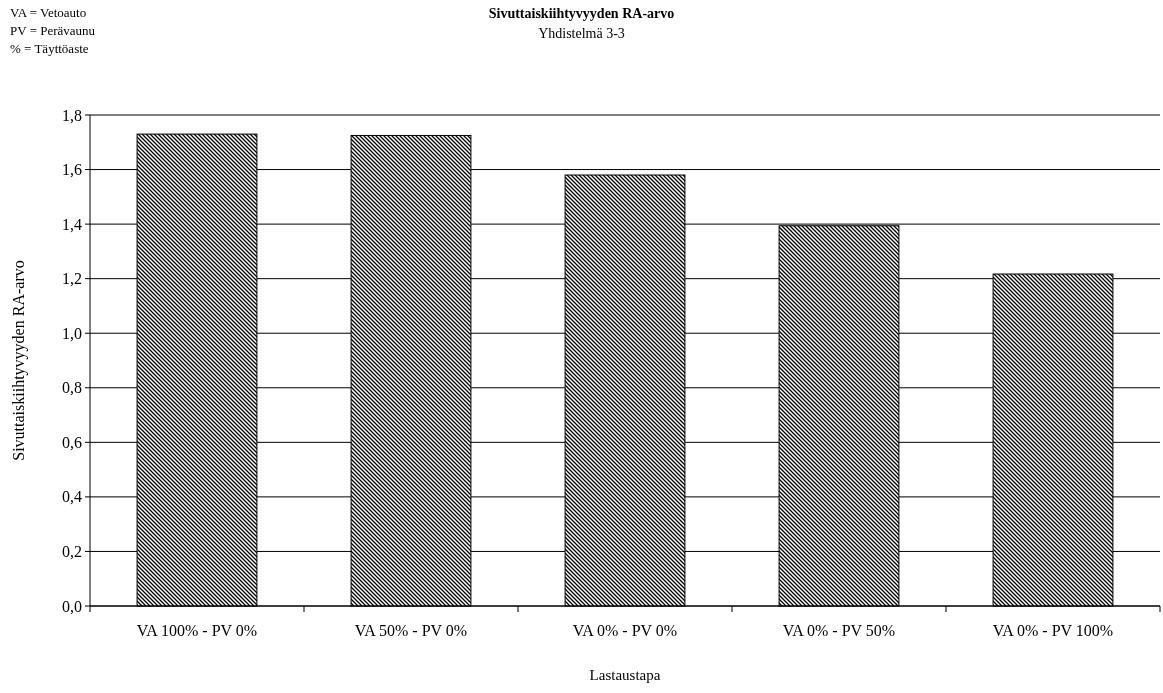  I want to click on y-tick-label: 1,2, so click(72, 279).